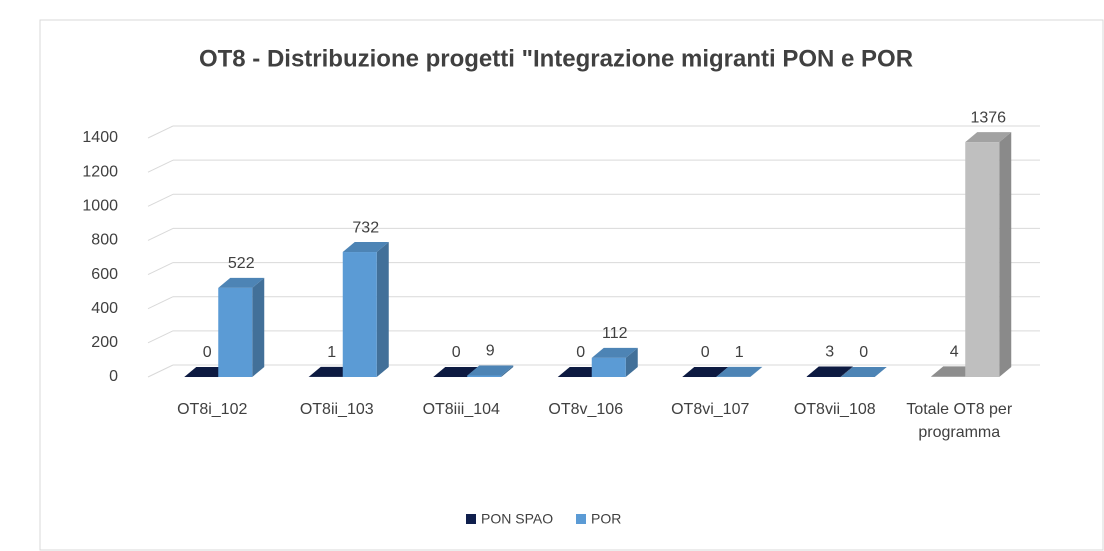  I want to click on x-tick-label: OT8vi_107, so click(710, 409).